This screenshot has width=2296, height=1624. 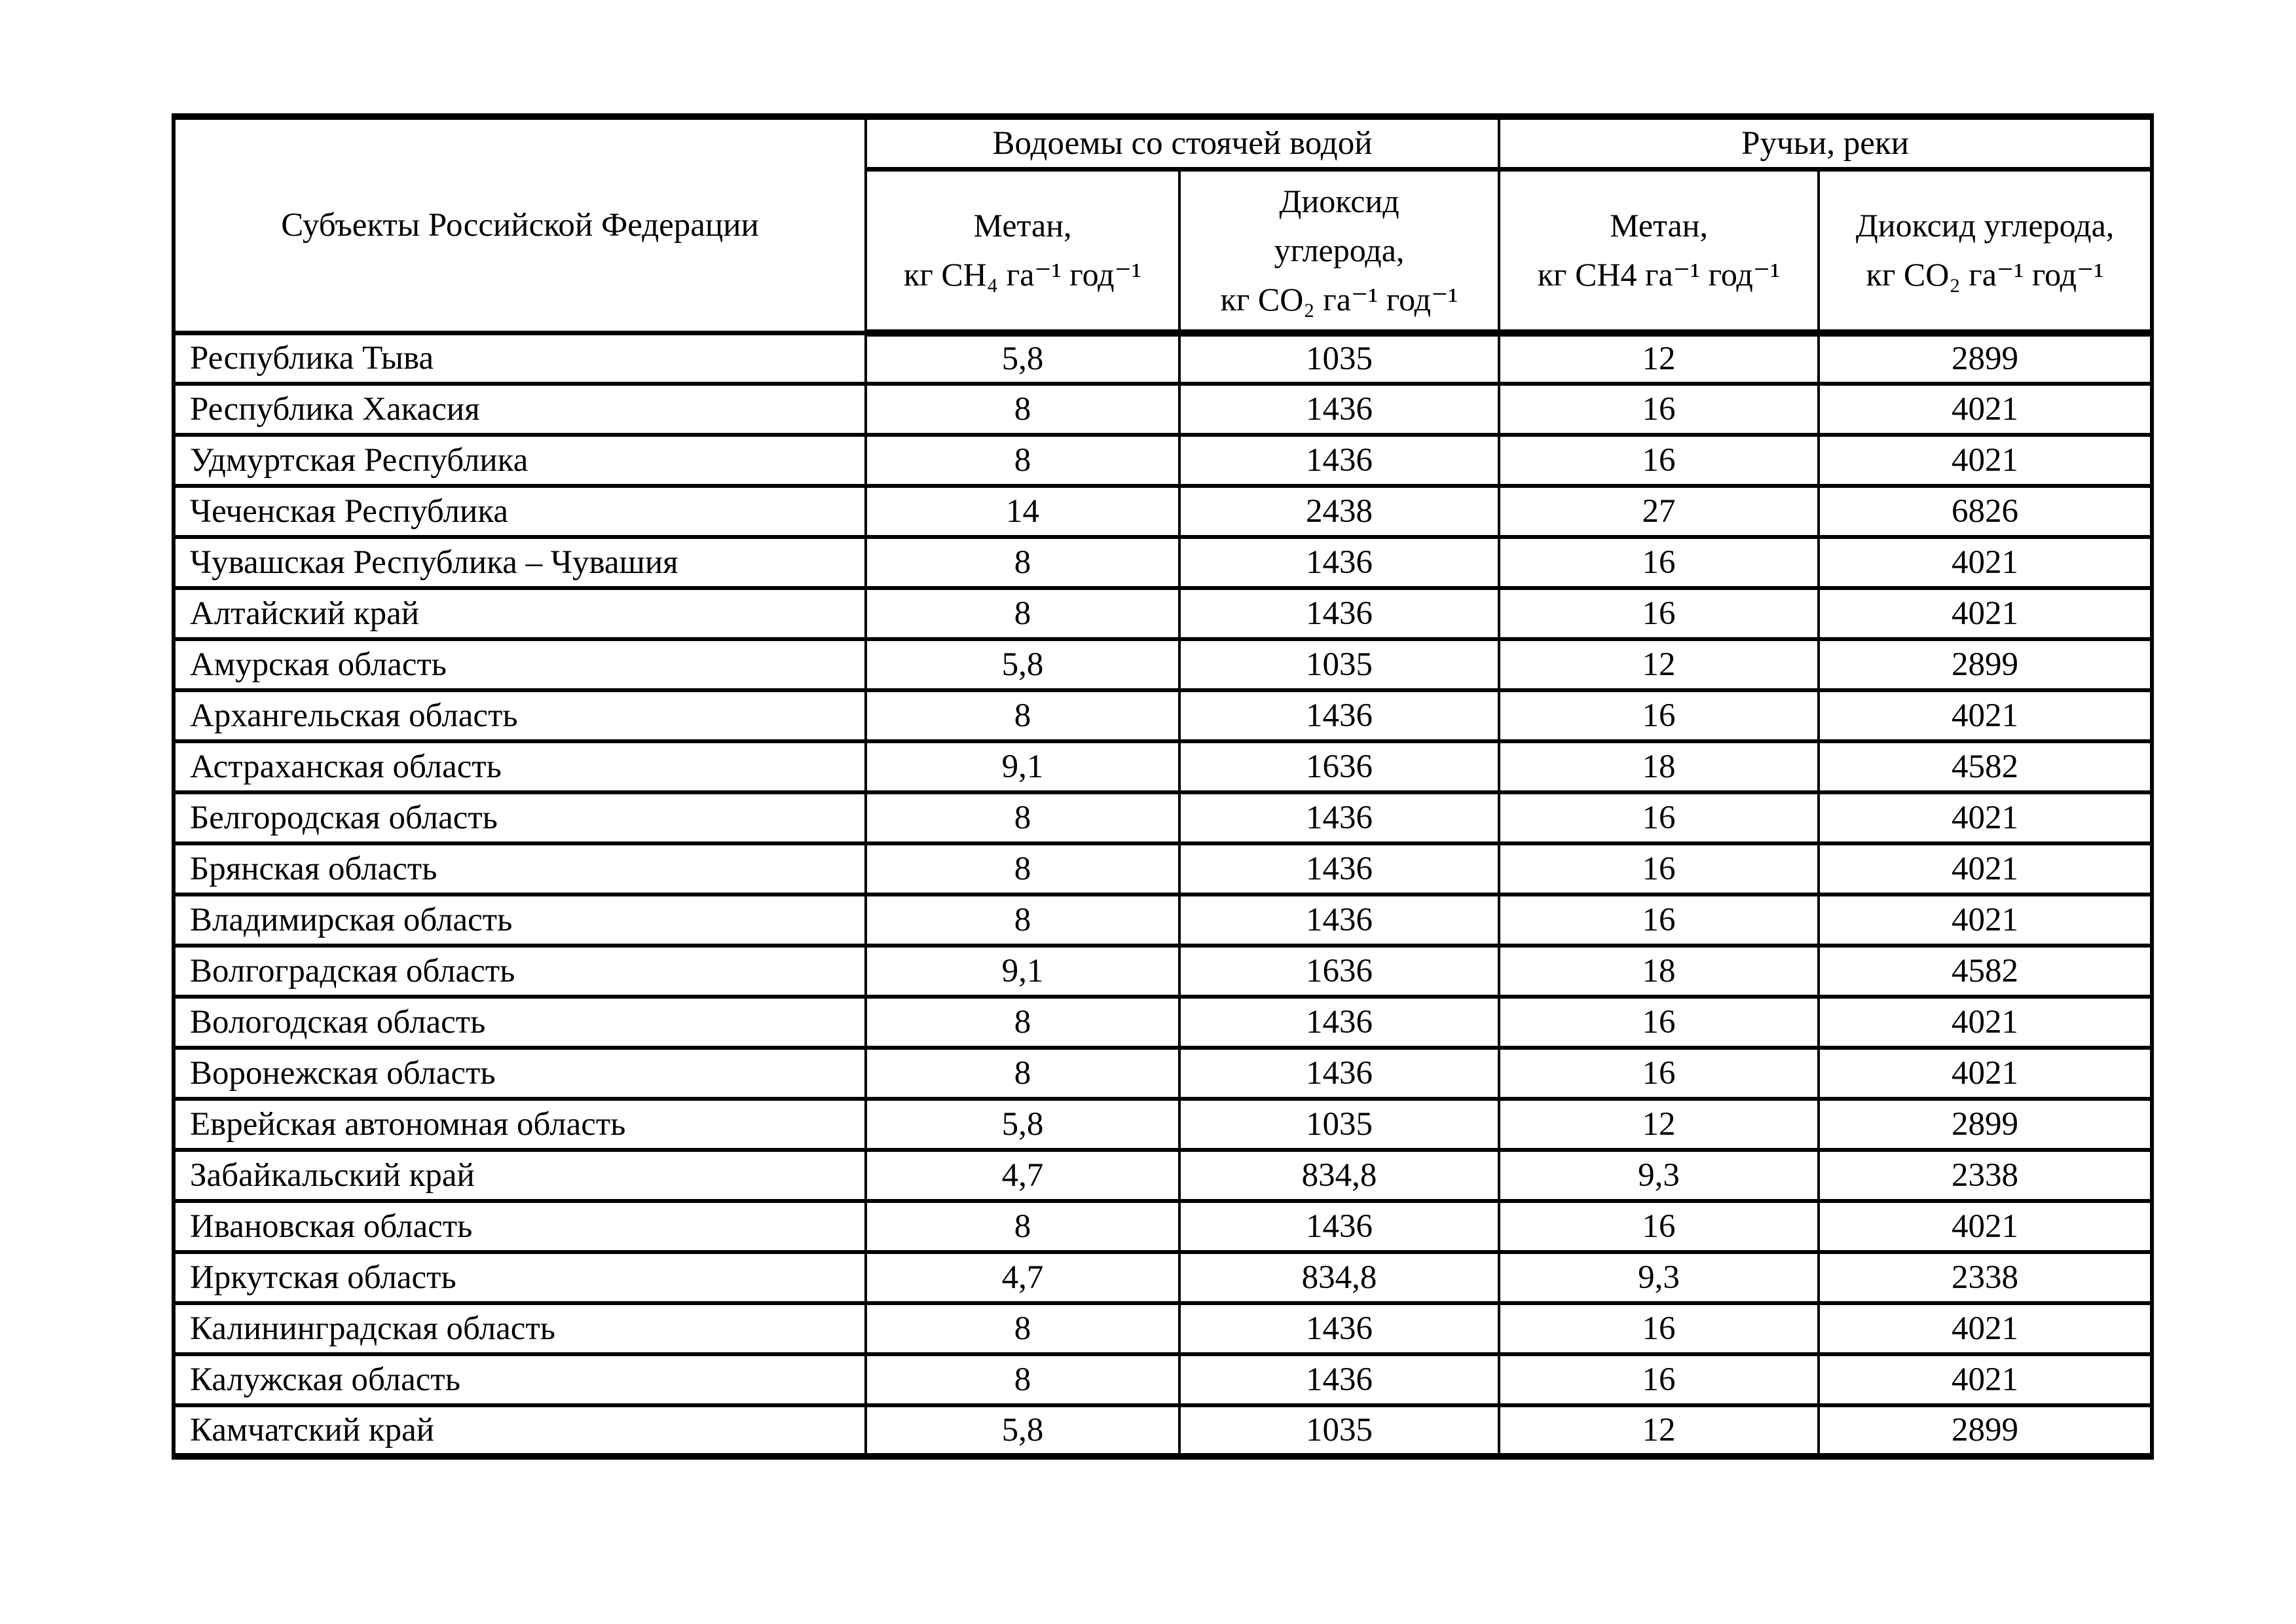 I want to click on region-cell: Ивановская область, so click(x=519, y=1226).